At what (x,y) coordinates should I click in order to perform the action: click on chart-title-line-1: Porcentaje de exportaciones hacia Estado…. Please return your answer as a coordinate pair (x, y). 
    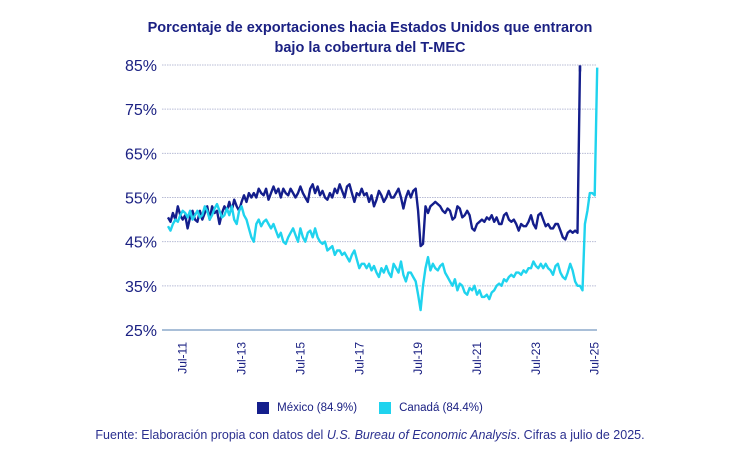
    Looking at the image, I should click on (370, 28).